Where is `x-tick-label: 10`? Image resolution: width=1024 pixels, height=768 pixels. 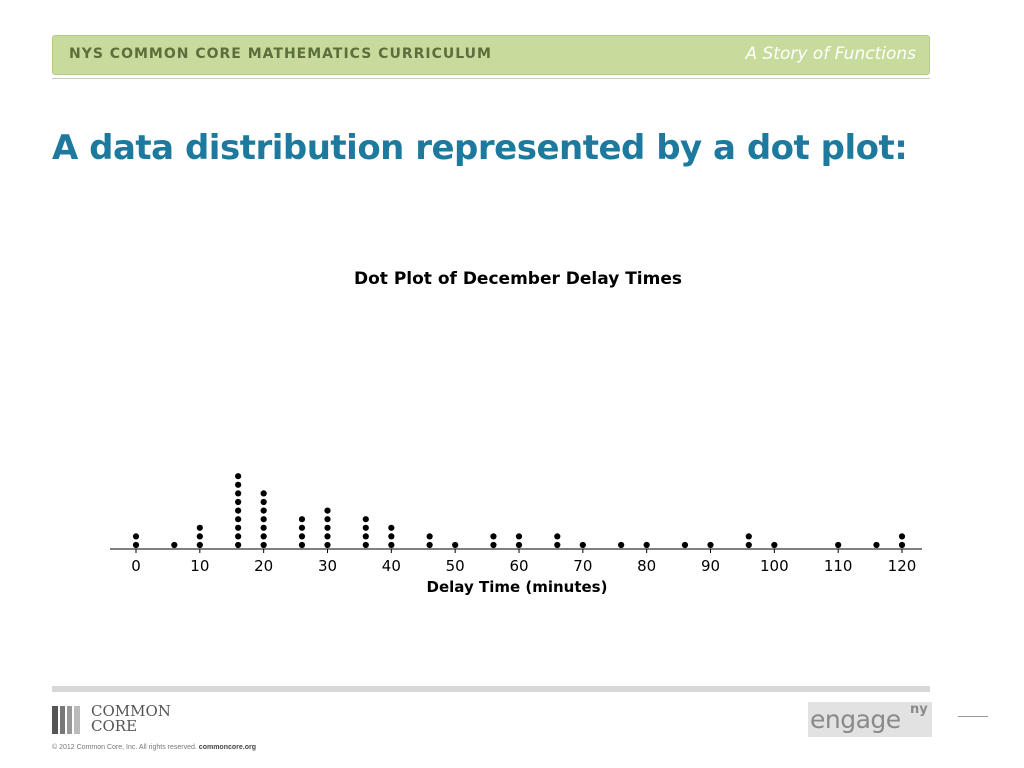 x-tick-label: 10 is located at coordinates (199, 566).